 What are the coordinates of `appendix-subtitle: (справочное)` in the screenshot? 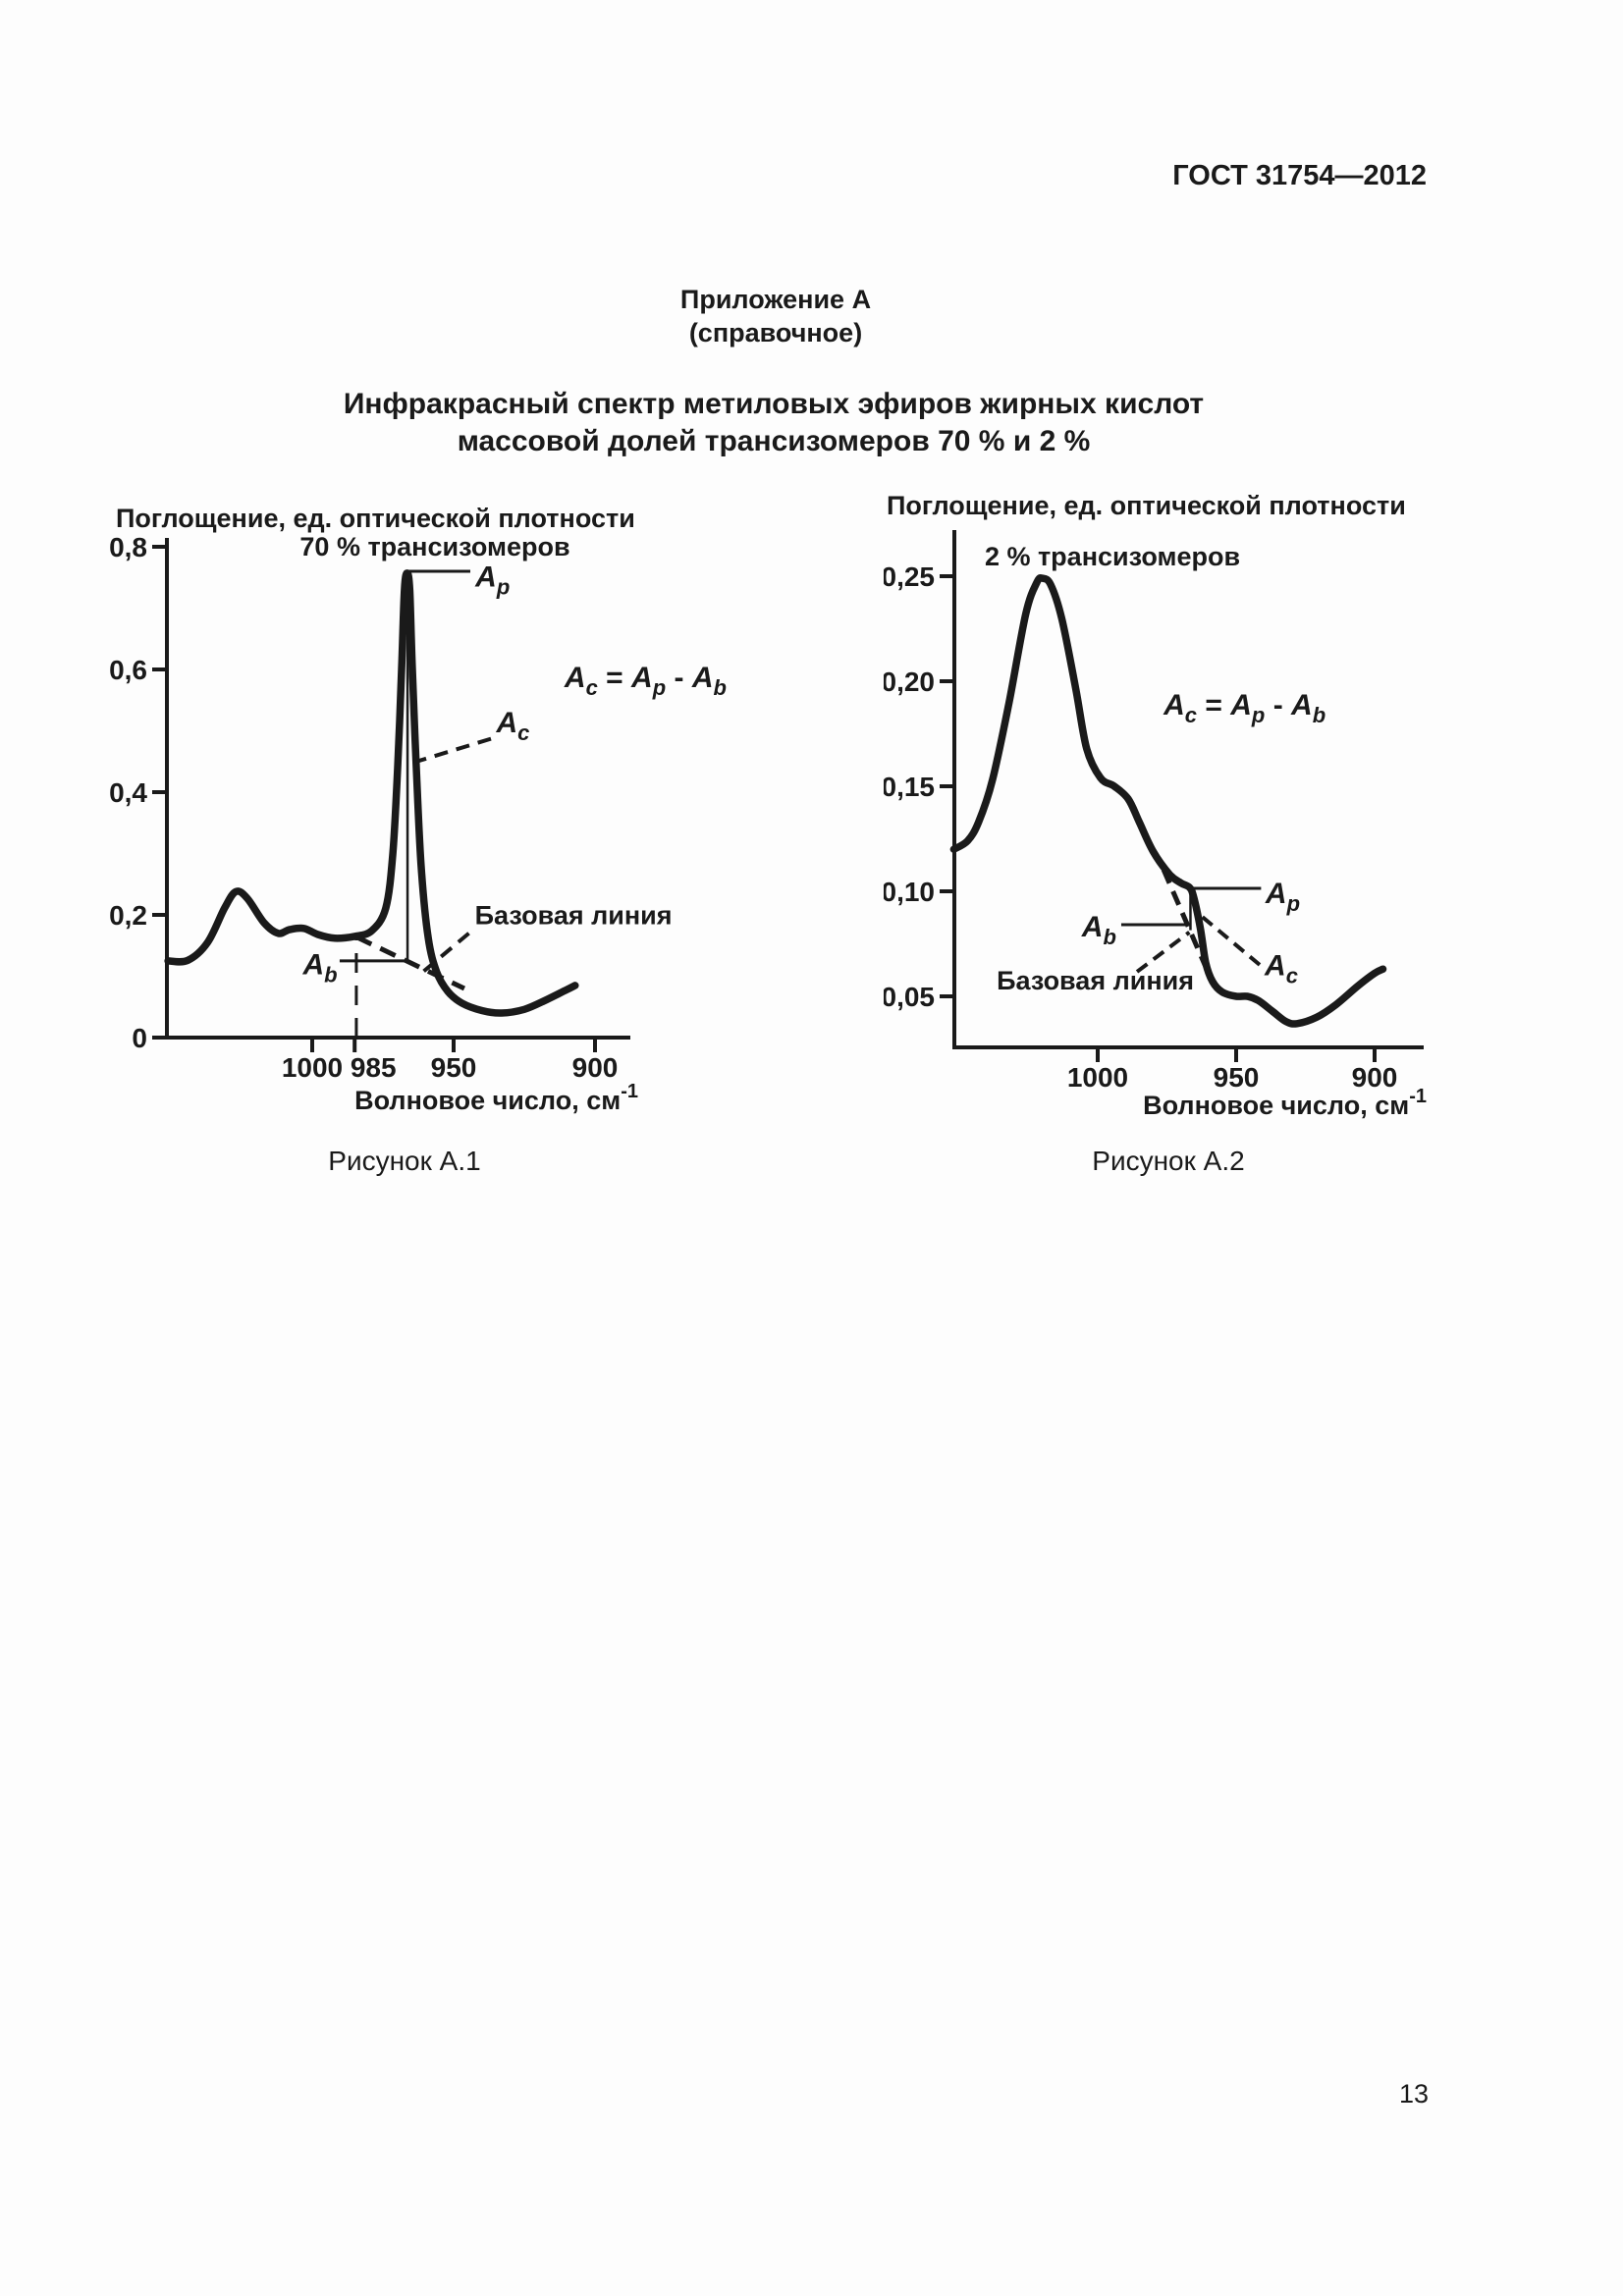 It's located at (775, 332).